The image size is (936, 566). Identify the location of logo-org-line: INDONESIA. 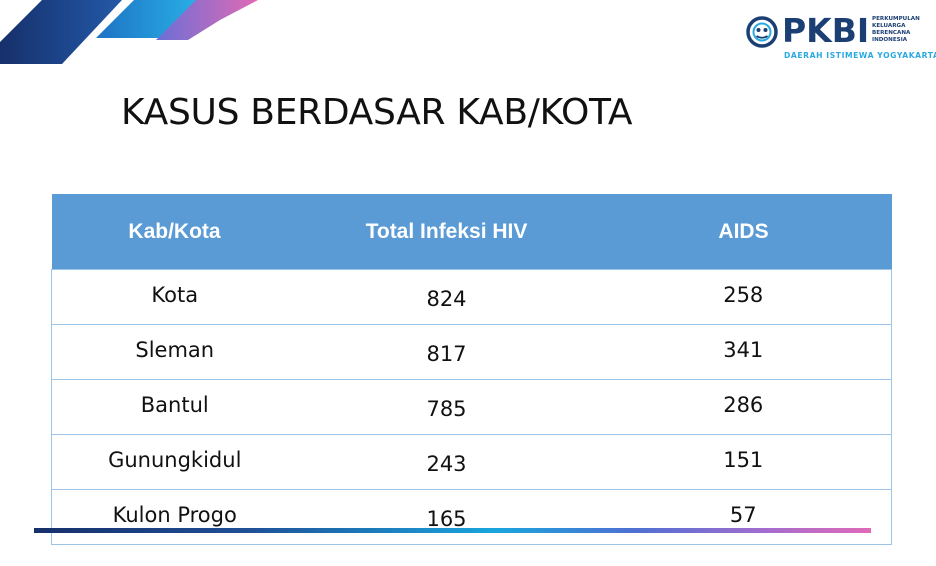
(890, 40).